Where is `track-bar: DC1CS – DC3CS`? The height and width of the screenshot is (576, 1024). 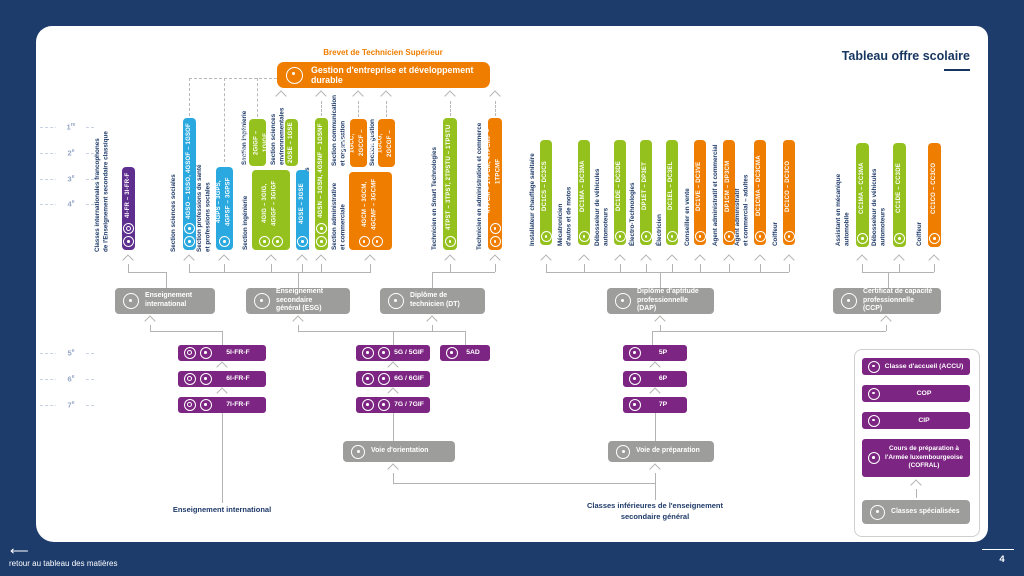
track-bar: DC1CS – DC3CS is located at coordinates (546, 192).